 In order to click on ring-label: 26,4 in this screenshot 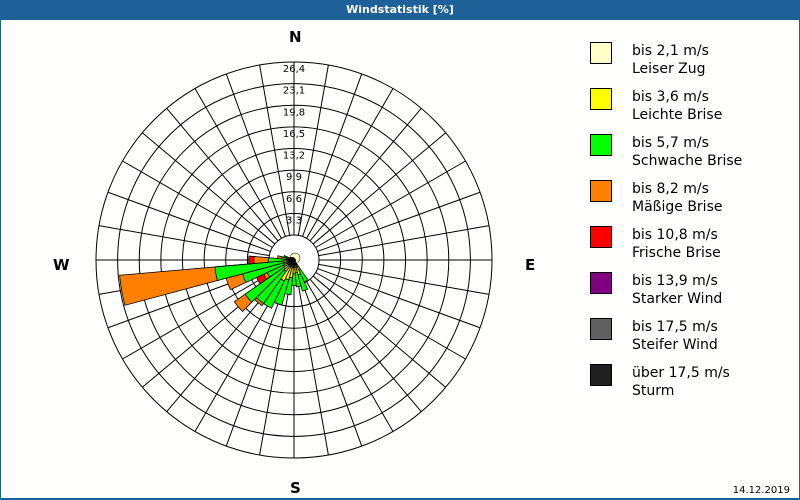, I will do `click(294, 69)`.